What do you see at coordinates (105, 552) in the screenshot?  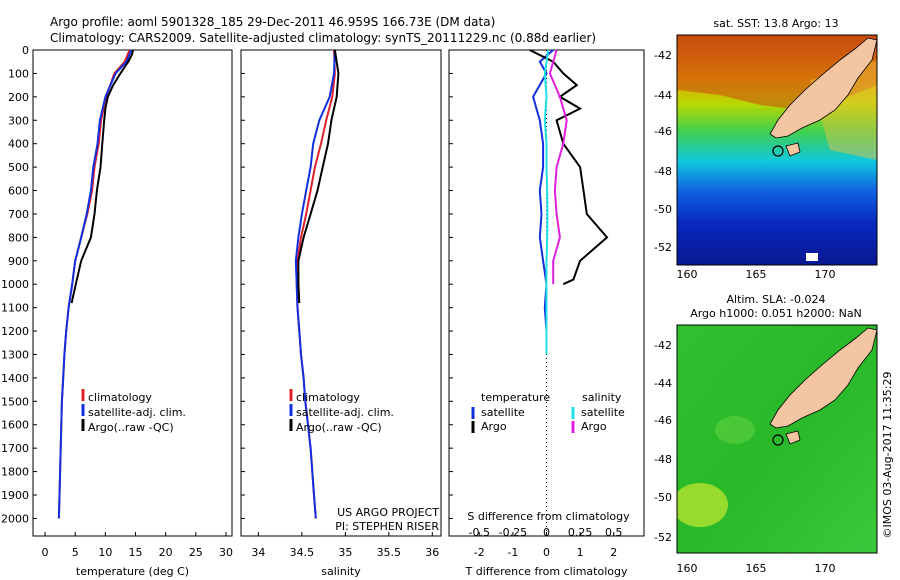 I see `x-tick-label: 10` at bounding box center [105, 552].